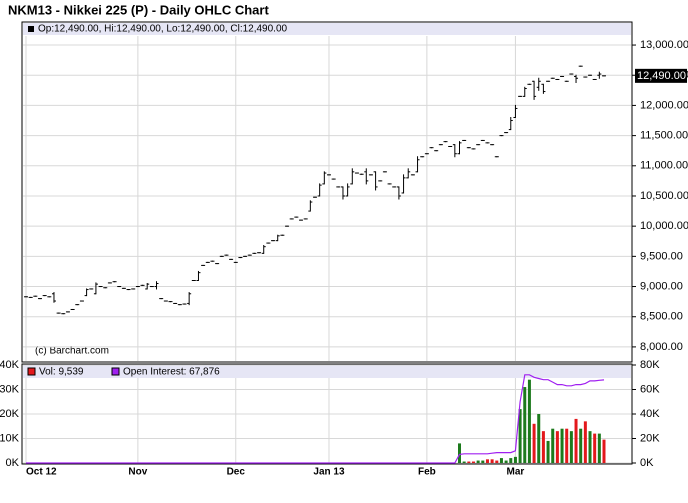 The height and width of the screenshot is (503, 688). Describe the element at coordinates (664, 105) in the screenshot. I see `y-tick-label: 12,000.00` at that location.